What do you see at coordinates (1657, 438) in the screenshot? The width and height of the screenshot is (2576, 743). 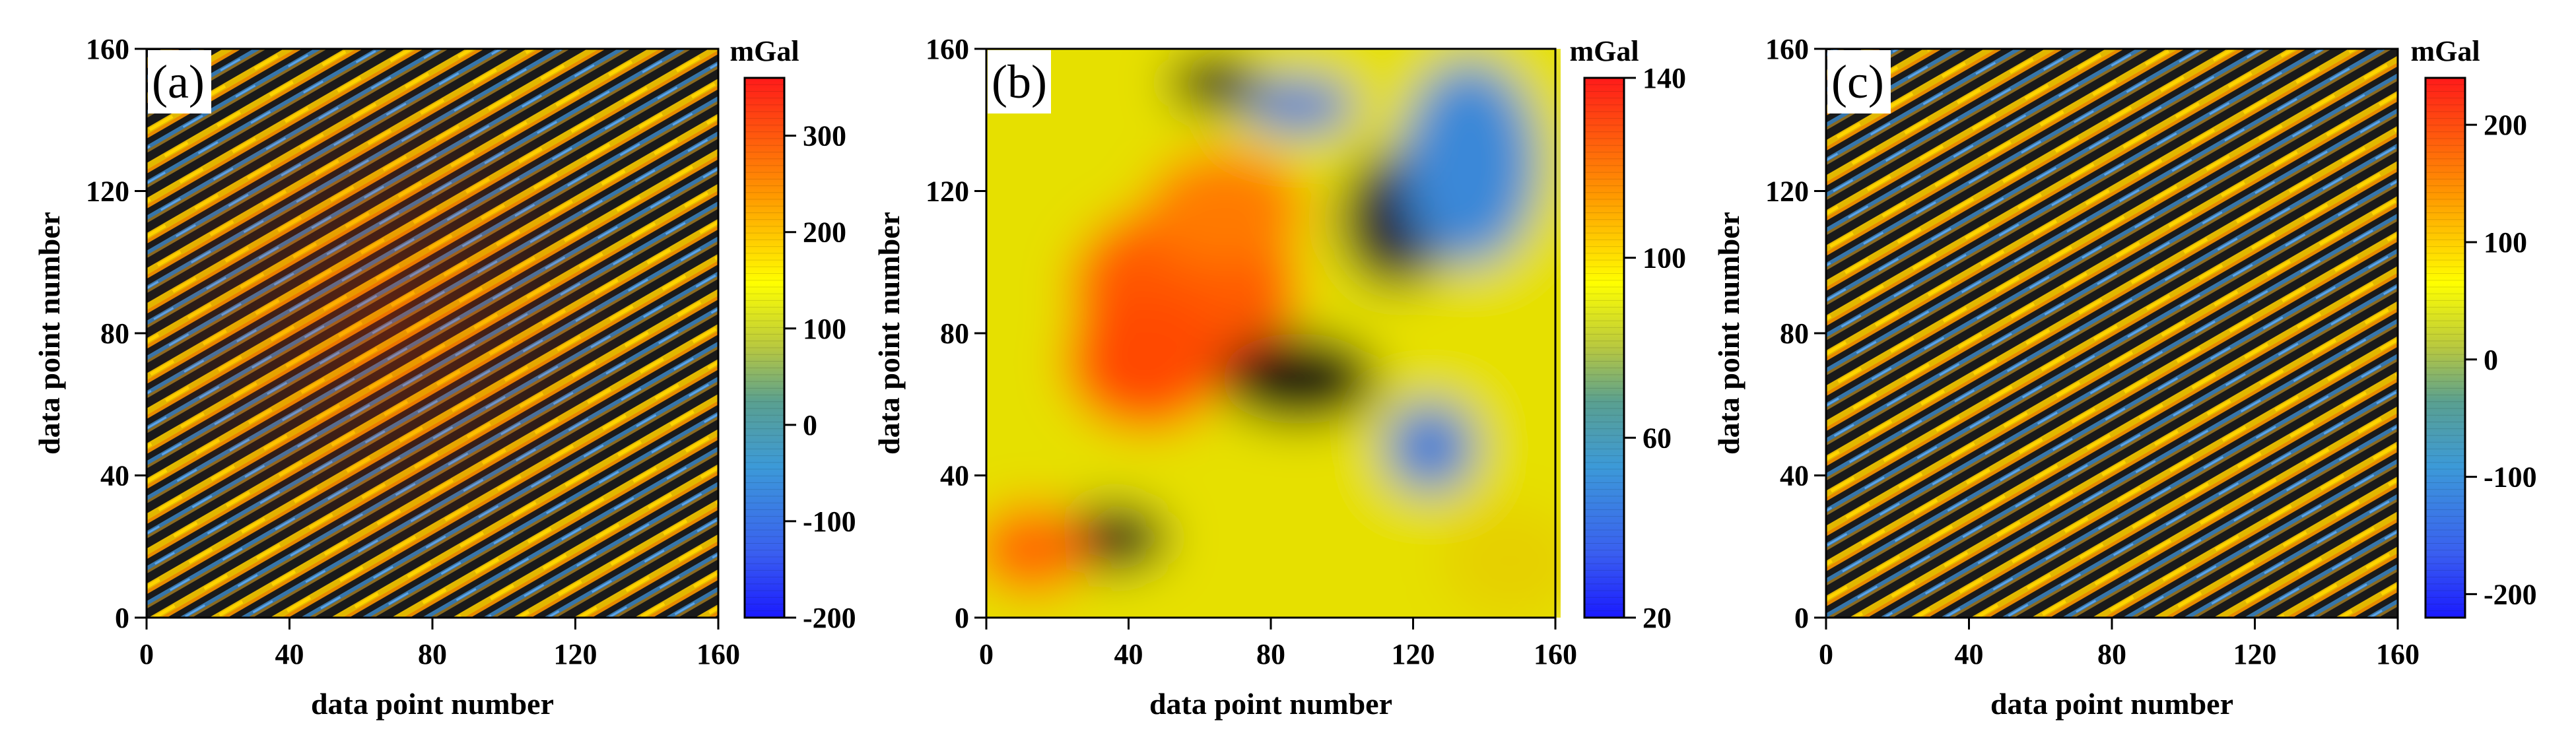 I see `colorbar-tick-label: 60` at bounding box center [1657, 438].